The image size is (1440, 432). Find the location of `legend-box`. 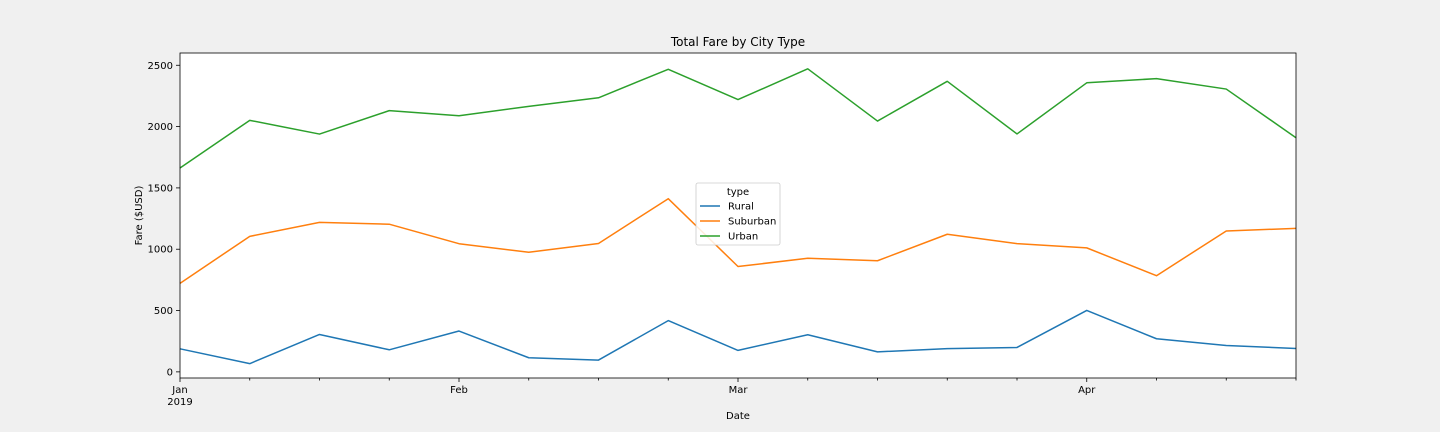

legend-box is located at coordinates (738, 214).